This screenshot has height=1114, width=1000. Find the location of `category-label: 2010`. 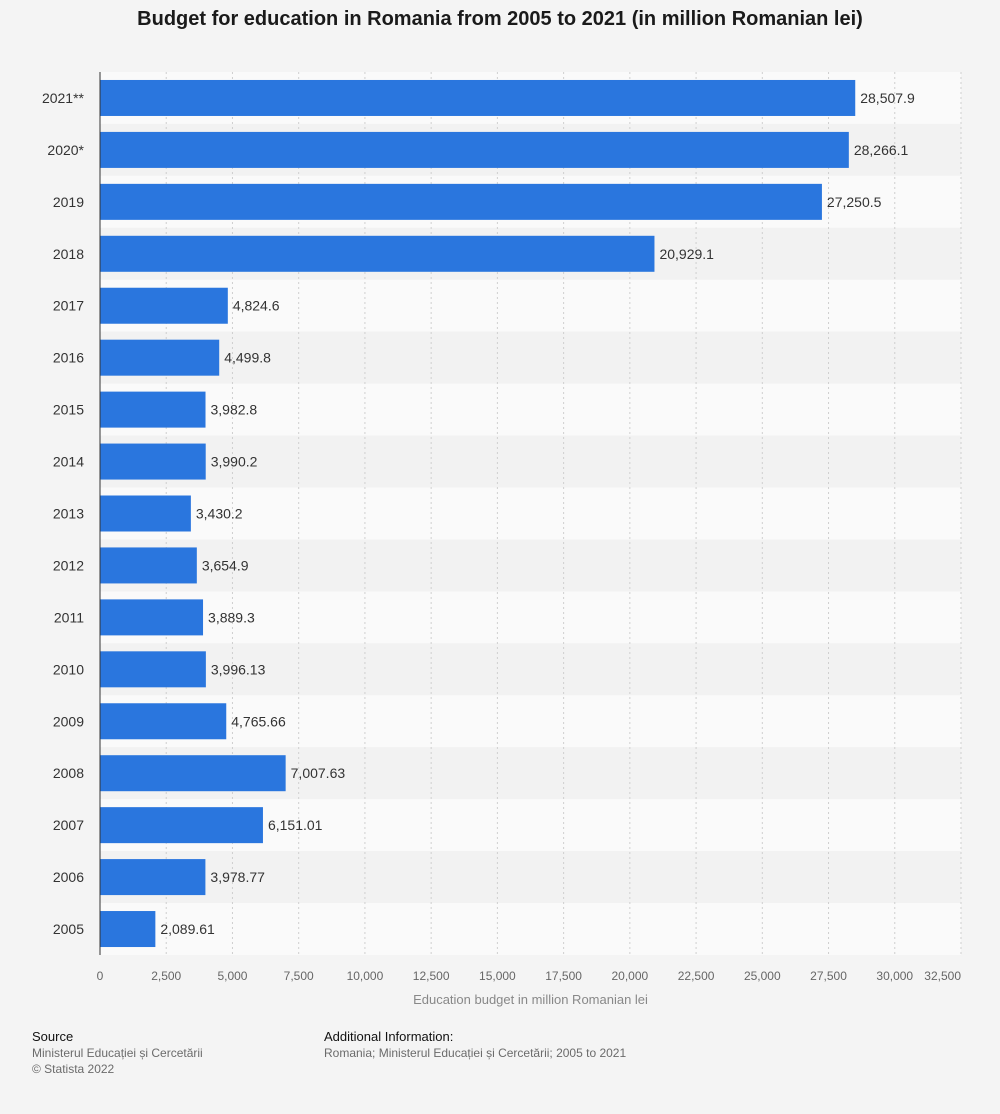

category-label: 2010 is located at coordinates (68, 669).